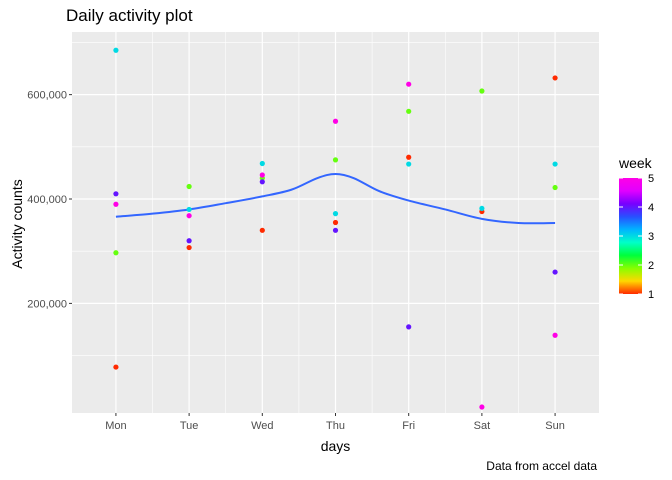  I want to click on y-tick-label: 600,000, so click(47, 96).